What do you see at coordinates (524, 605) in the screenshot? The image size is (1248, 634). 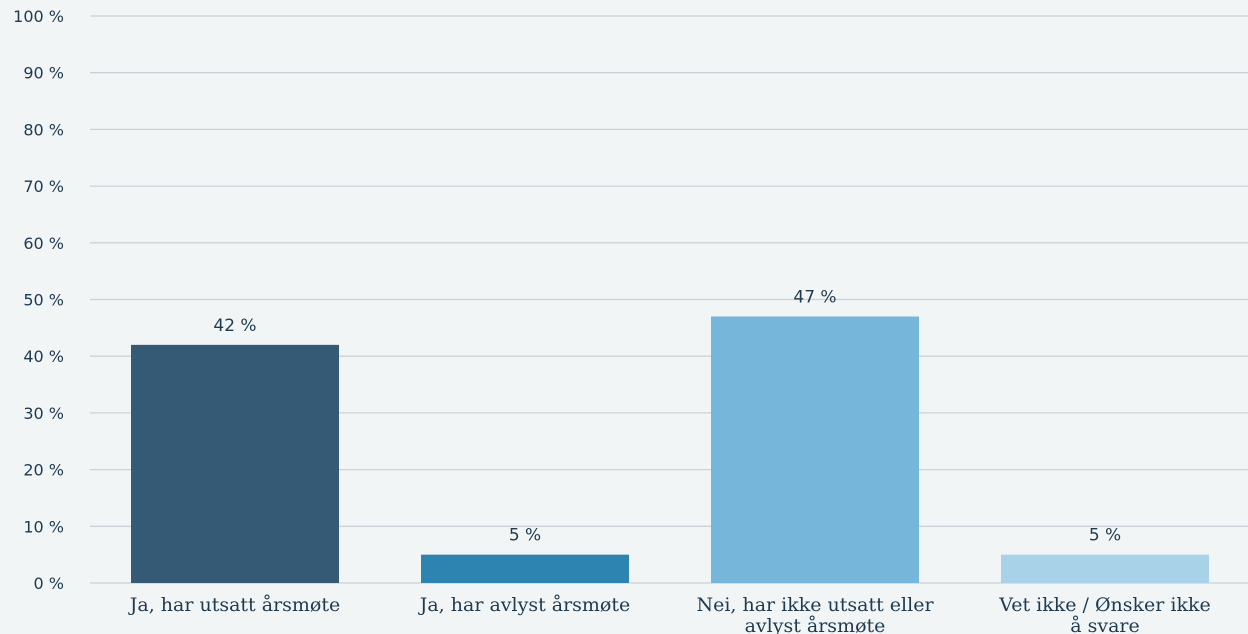 I see `x-category-label: Ja, har avlyst årsmøte` at bounding box center [524, 605].